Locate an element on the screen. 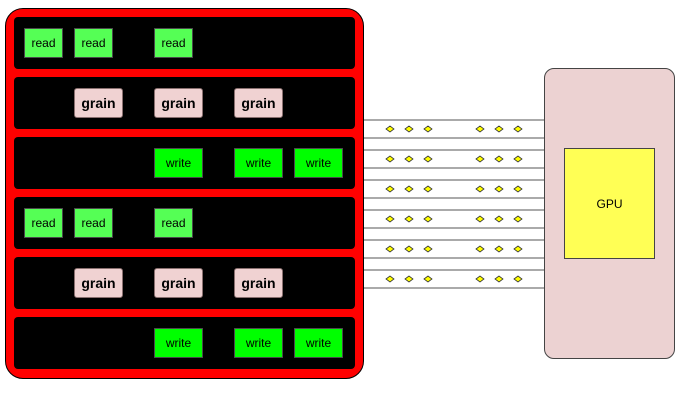 Image resolution: width=695 pixels, height=407 pixels. lane-write-2: write write write is located at coordinates (184, 343).